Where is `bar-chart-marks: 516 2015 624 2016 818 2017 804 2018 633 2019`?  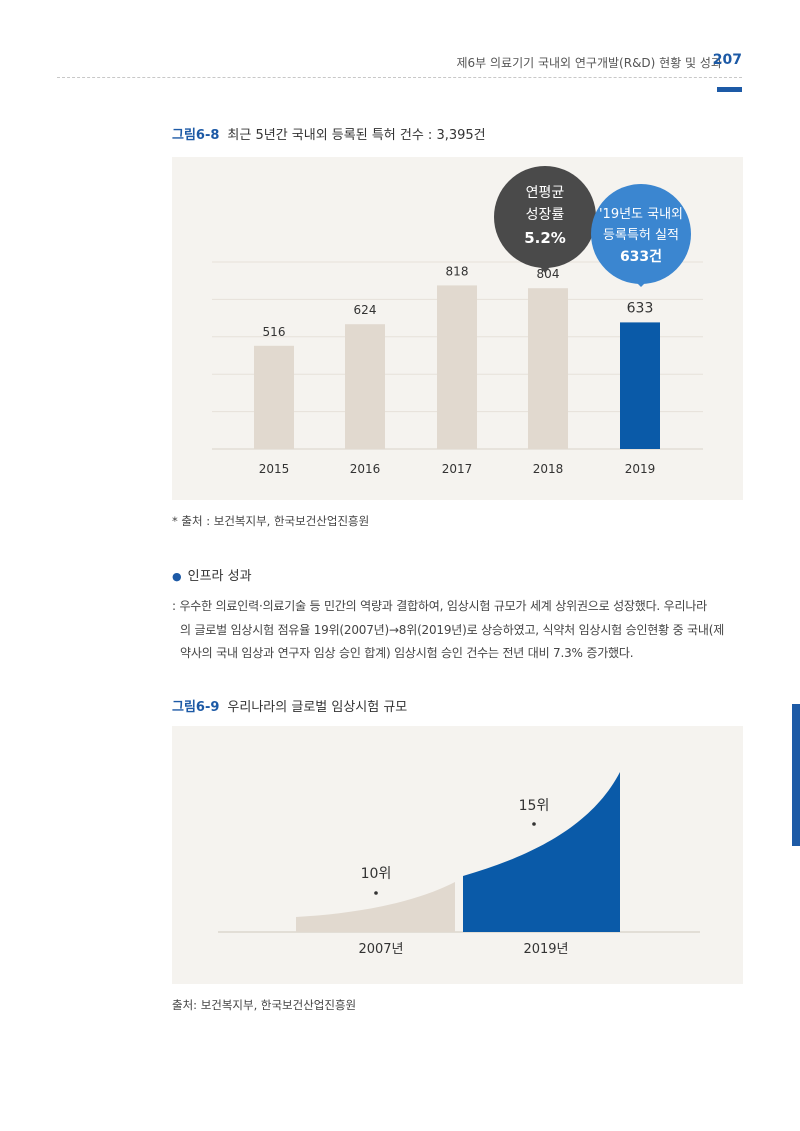
bar-chart-marks: 516 2015 624 2016 818 2017 804 2018 633 2019 is located at coordinates (457, 370).